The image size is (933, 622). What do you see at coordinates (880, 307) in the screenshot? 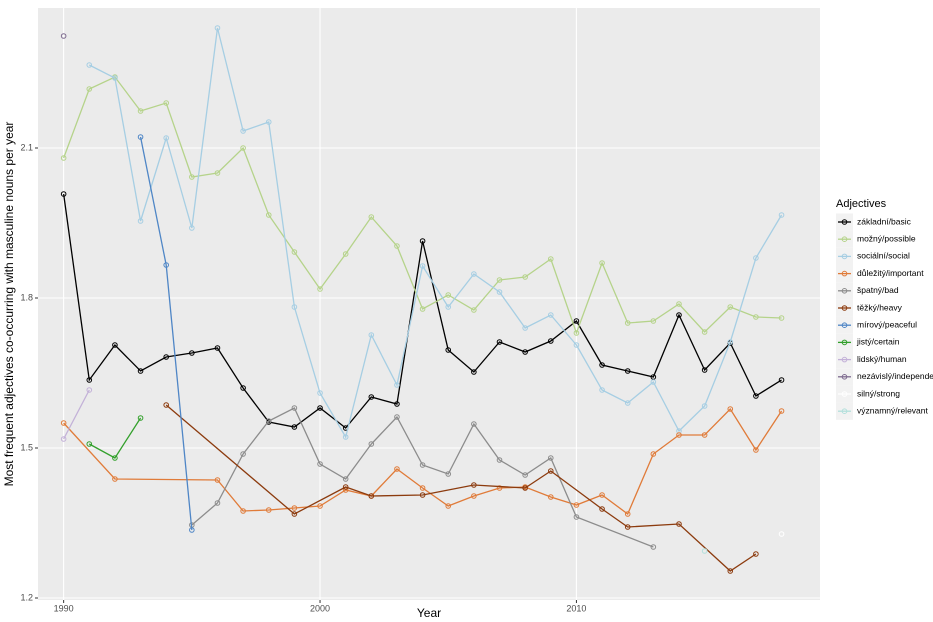
I see `legend-label: těžký/heavy` at bounding box center [880, 307].